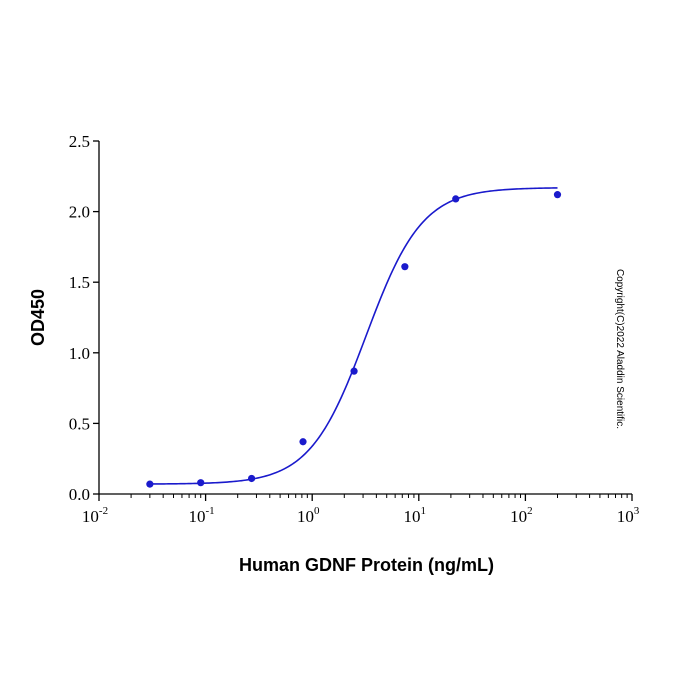 The height and width of the screenshot is (700, 700). I want to click on x-axis-title: Human GDNF Protein (ng/mL), so click(366, 565).